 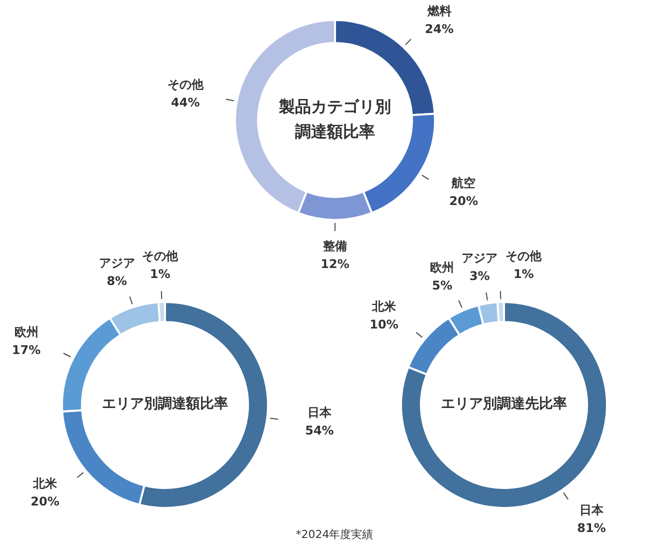 I want to click on data-label: 12%, so click(x=335, y=264).